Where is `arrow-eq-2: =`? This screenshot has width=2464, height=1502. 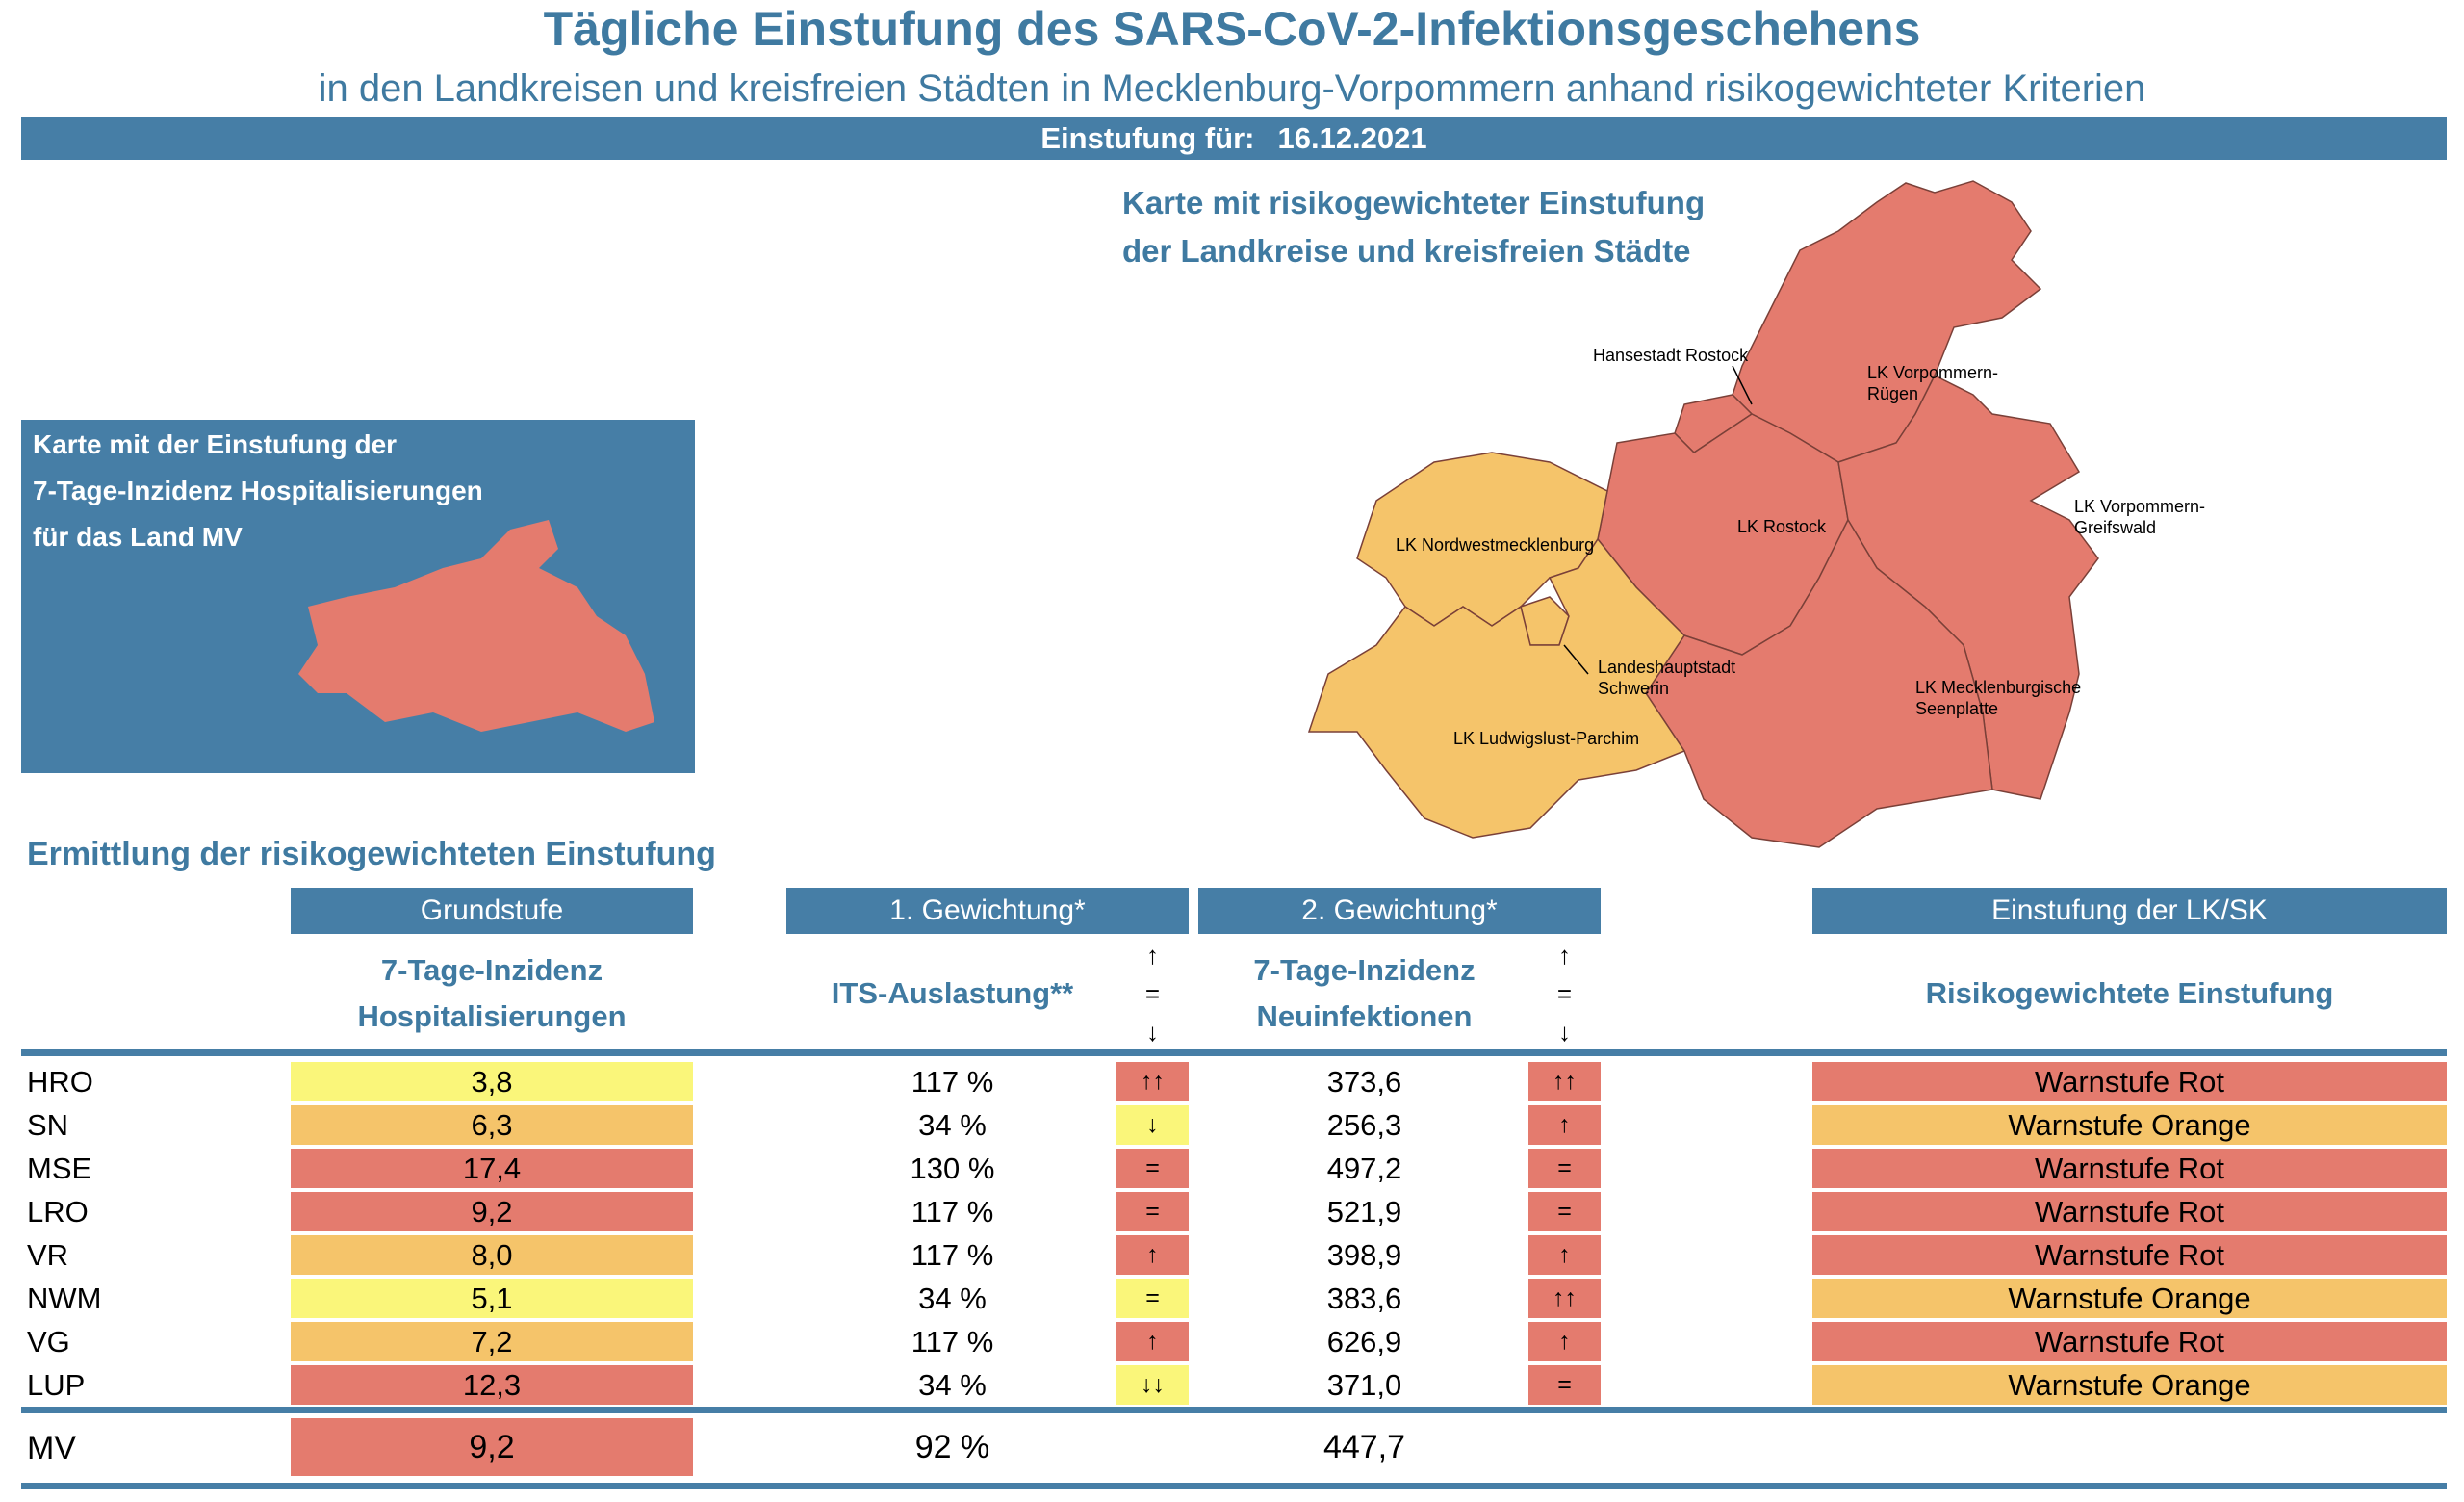
arrow-eq-2: = is located at coordinates (1564, 993).